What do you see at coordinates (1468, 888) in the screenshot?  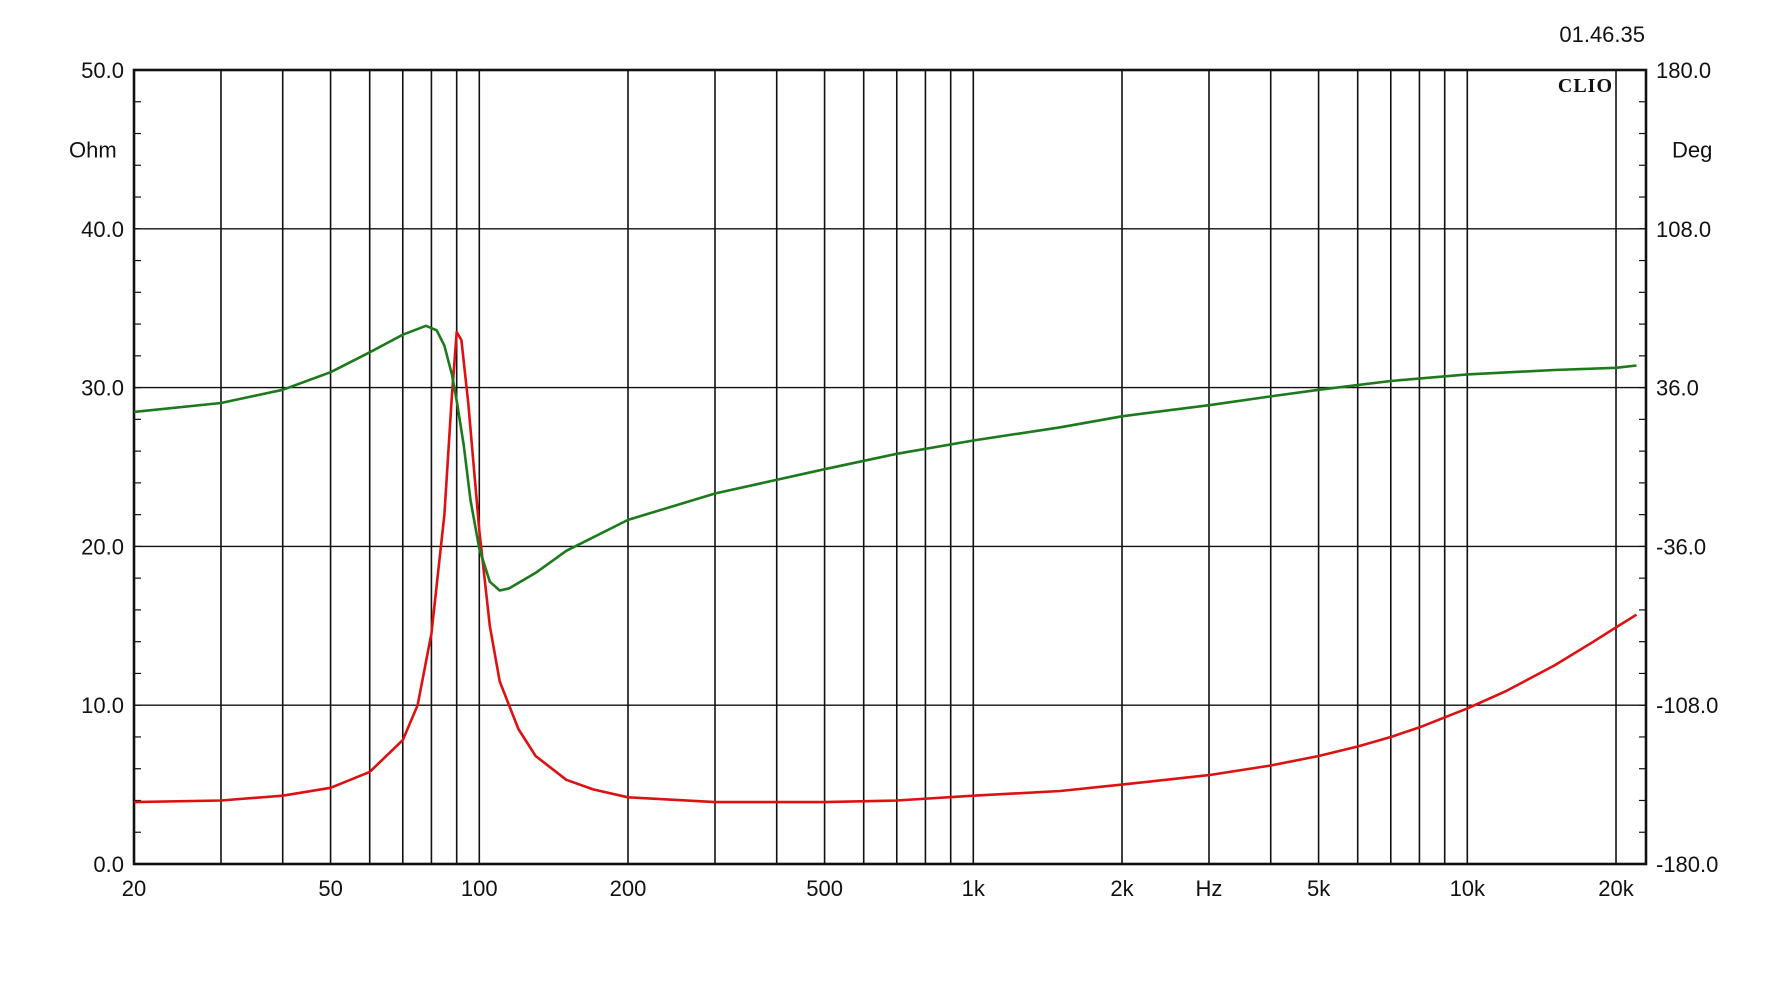 I see `x-tick-label: 10k` at bounding box center [1468, 888].